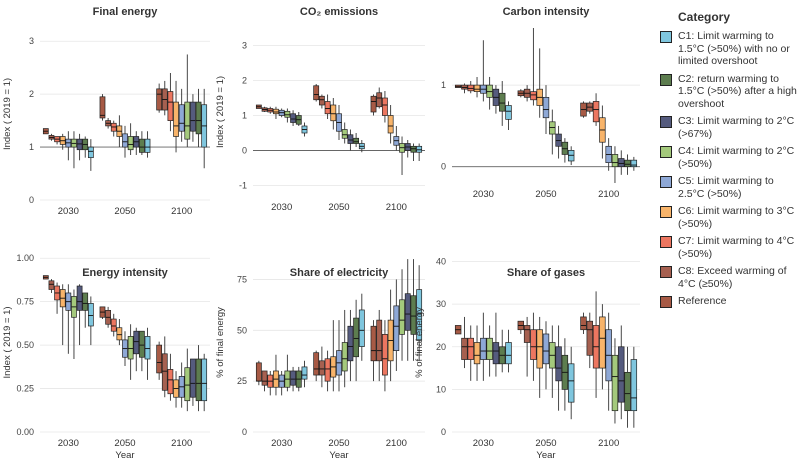 This screenshot has height=465, width=800. I want to click on y-tick-label: 75, so click(242, 279).